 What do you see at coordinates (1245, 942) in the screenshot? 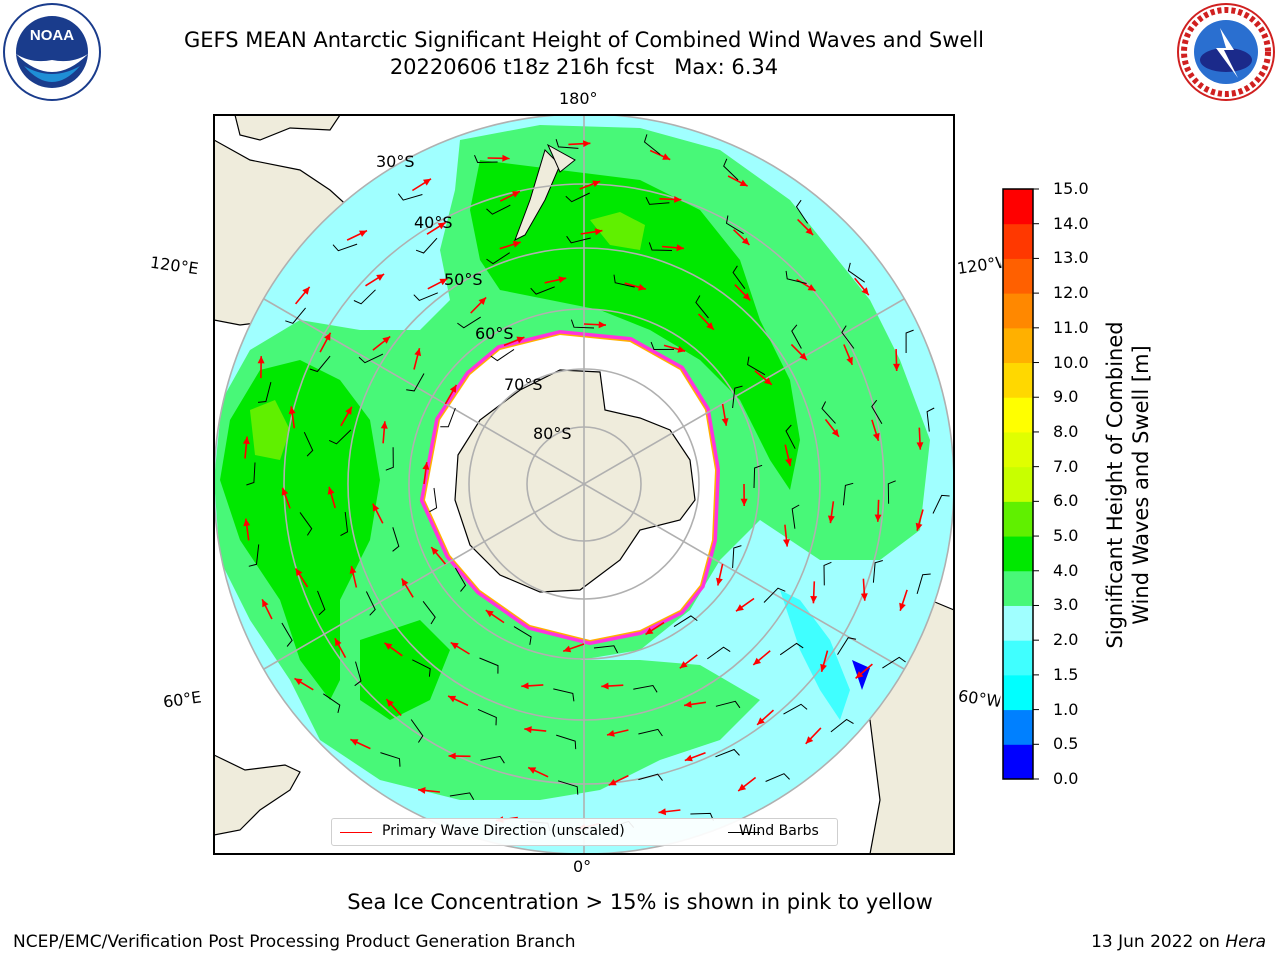
I see `footer-host: Hera` at bounding box center [1245, 942].